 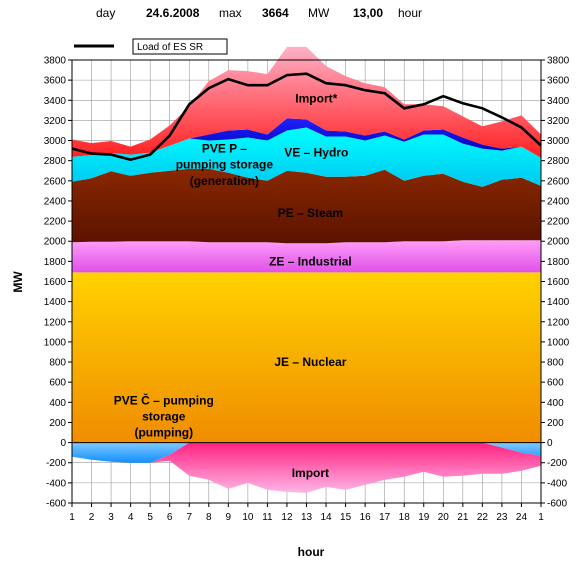 What do you see at coordinates (55, 262) in the screenshot?
I see `y-tick-label-left: 1800` at bounding box center [55, 262].